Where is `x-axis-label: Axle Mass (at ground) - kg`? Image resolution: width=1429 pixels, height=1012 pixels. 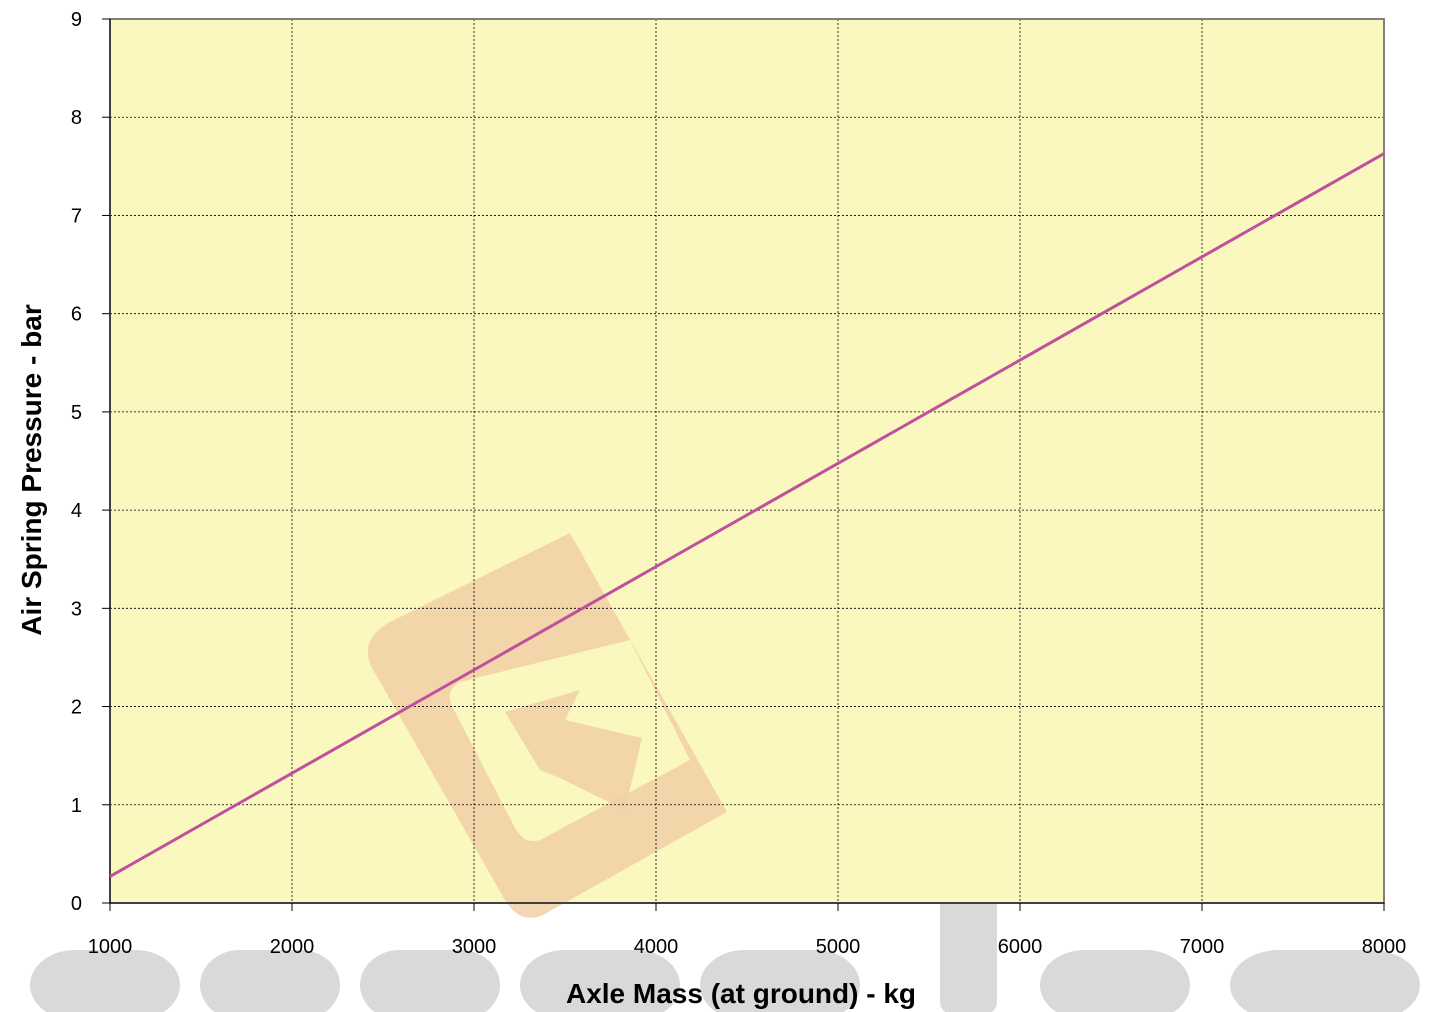 x-axis-label: Axle Mass (at ground) - kg is located at coordinates (741, 993).